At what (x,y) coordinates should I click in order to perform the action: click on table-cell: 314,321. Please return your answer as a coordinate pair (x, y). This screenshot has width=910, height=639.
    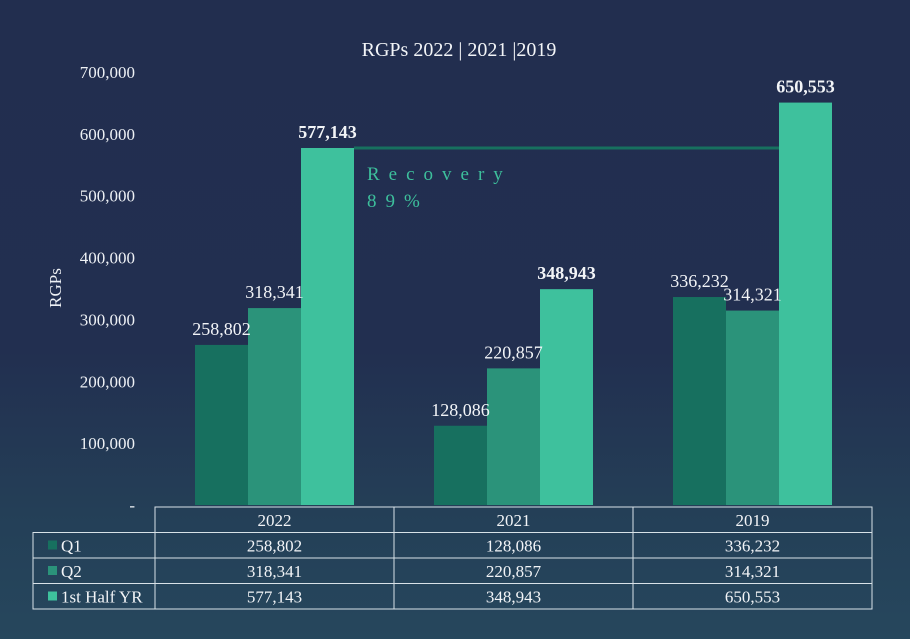
    Looking at the image, I should click on (752, 571).